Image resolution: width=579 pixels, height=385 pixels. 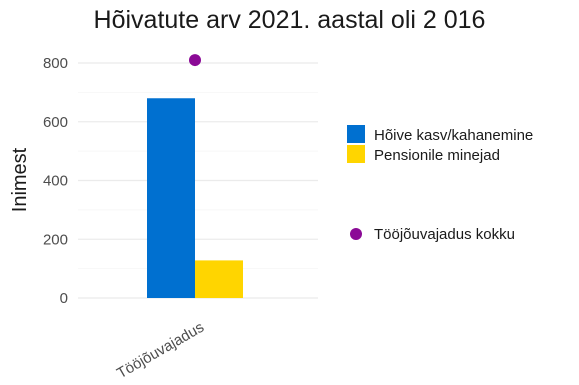 I want to click on y-axis-title: Inimest, so click(x=20, y=179).